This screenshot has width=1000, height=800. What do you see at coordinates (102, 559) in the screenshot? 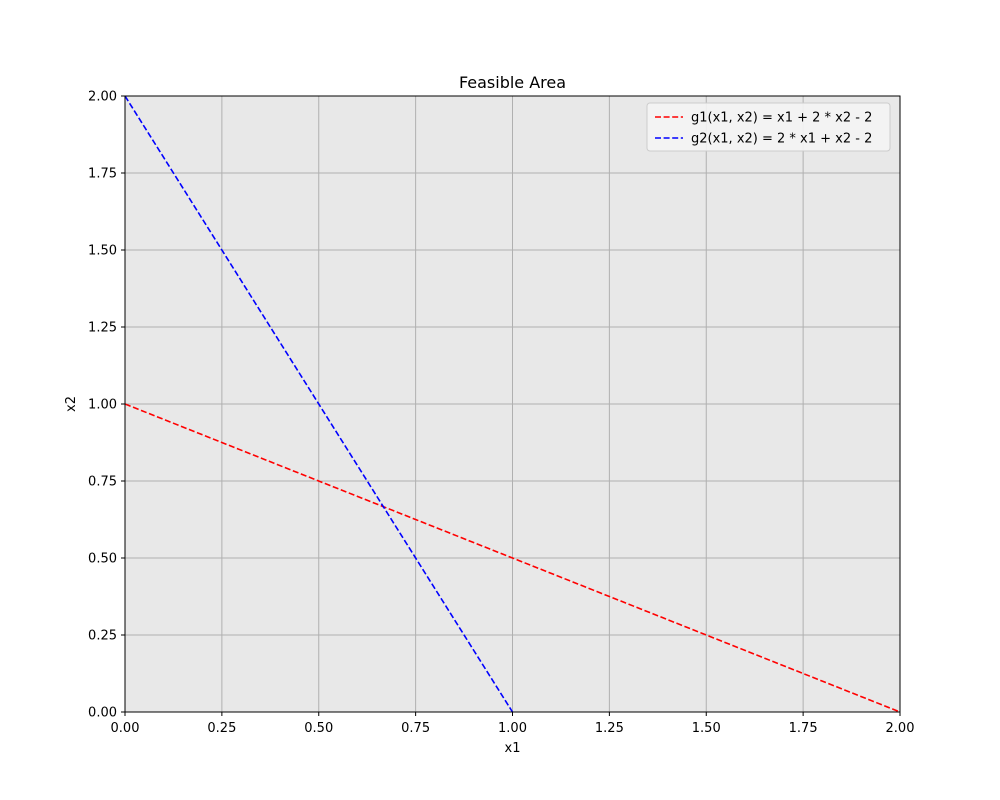
I see `y-tick-label: 0.50` at bounding box center [102, 559].